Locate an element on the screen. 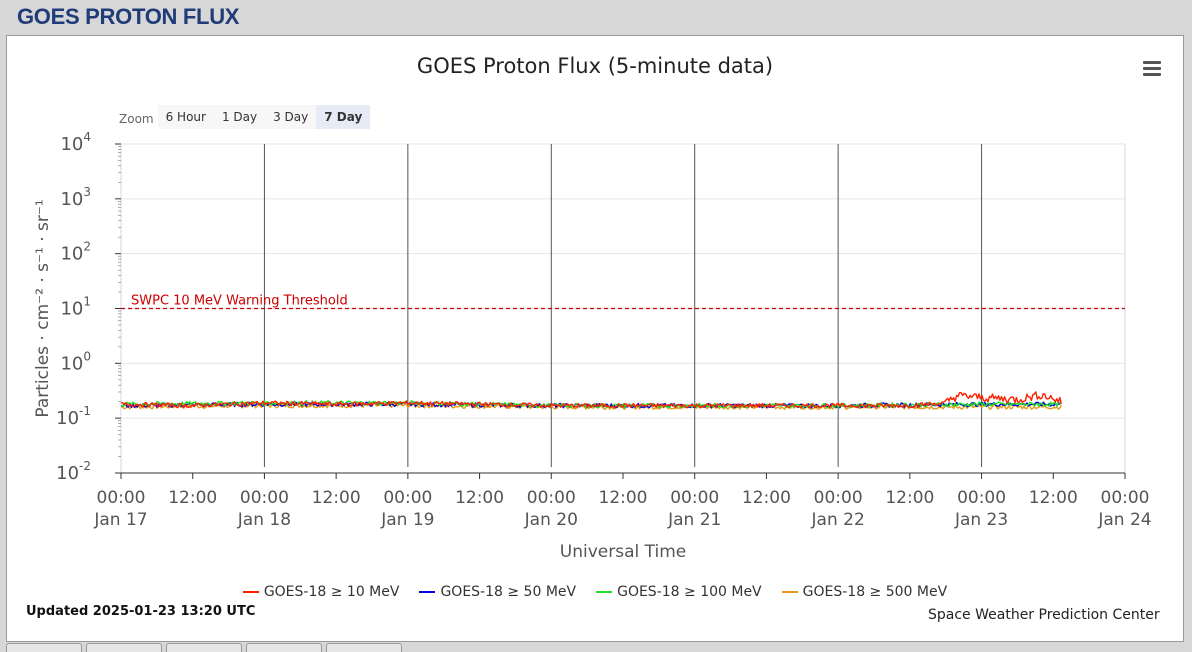  threshold-label: SWPC 10 MeV Warning Threshold is located at coordinates (239, 301).